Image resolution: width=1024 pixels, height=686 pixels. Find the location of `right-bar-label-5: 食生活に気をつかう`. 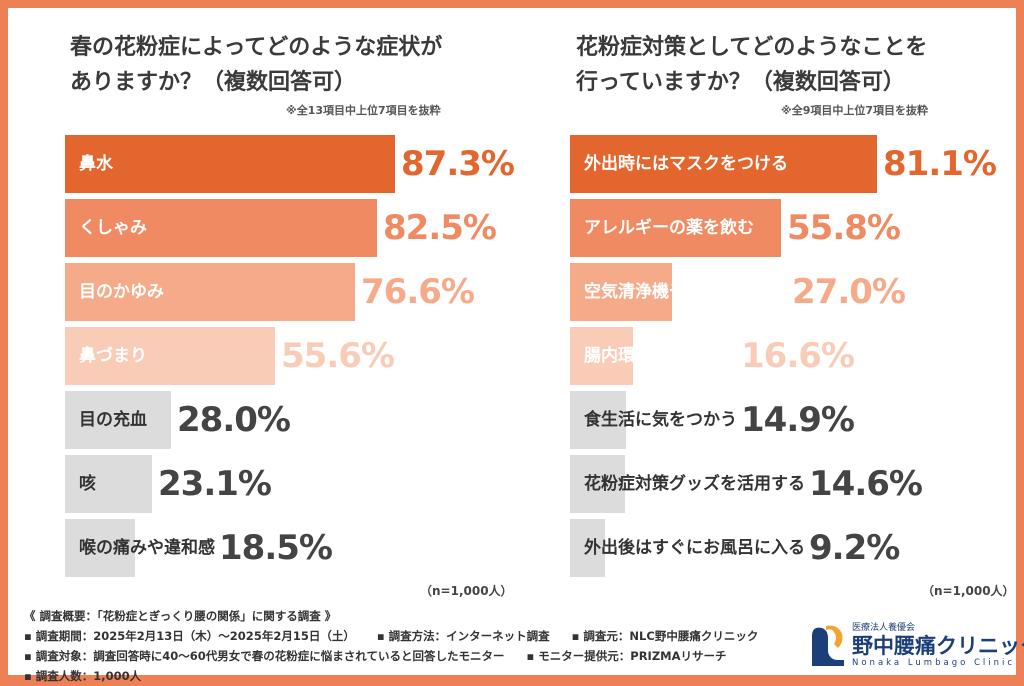

right-bar-label-5: 食生活に気をつかう is located at coordinates (660, 420).